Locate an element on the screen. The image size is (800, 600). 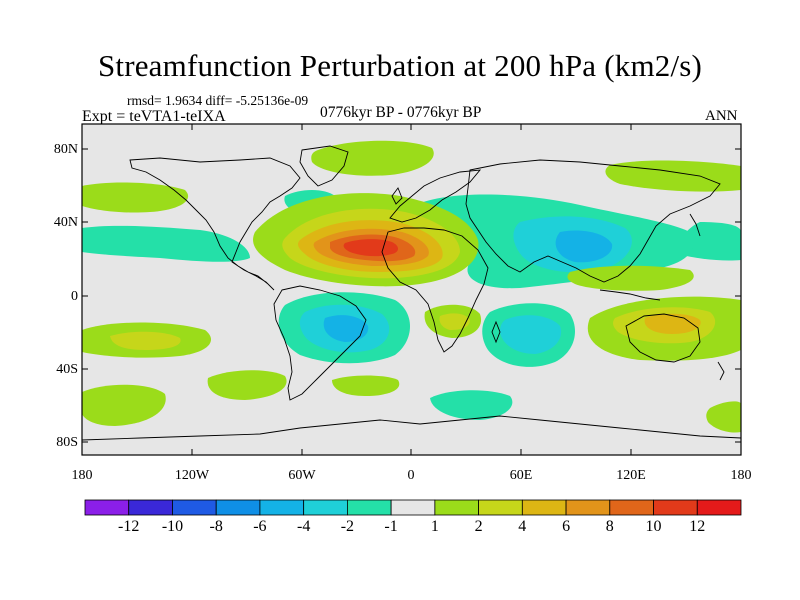
colorbar-tick-label: -2 is located at coordinates (347, 526).